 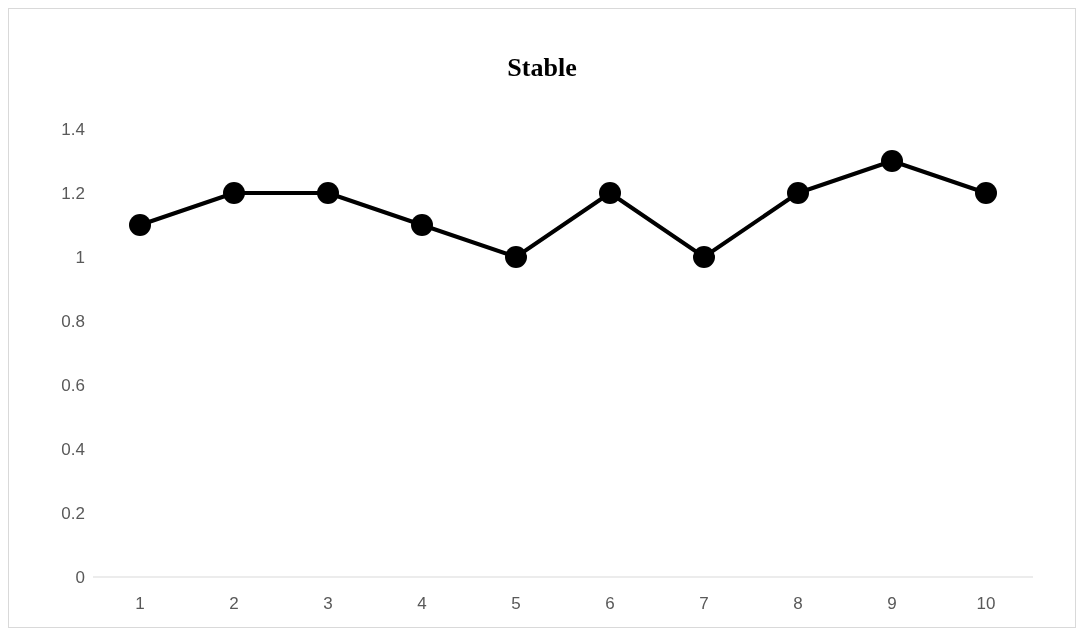 I want to click on y-tick-label: 0.4, so click(x=73, y=450).